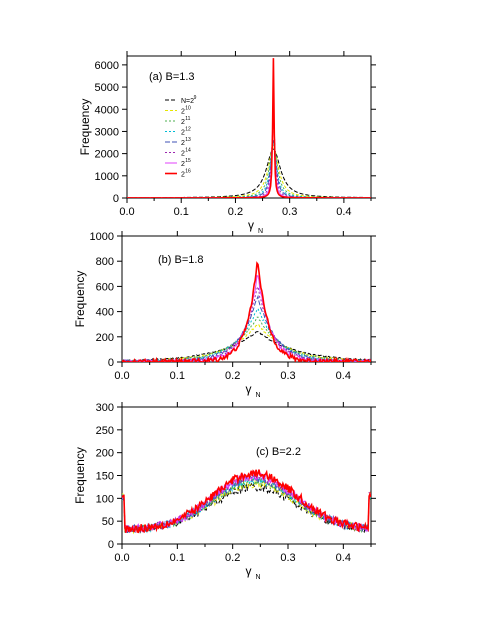 The image size is (491, 635). I want to click on y-tick-label: 4000, so click(107, 110).